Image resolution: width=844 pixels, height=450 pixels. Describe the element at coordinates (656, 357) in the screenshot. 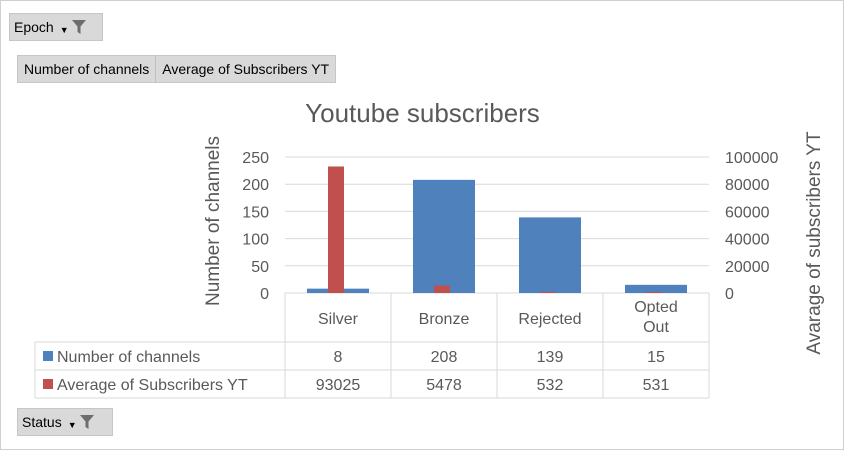

I see `data-table-value: 15` at that location.